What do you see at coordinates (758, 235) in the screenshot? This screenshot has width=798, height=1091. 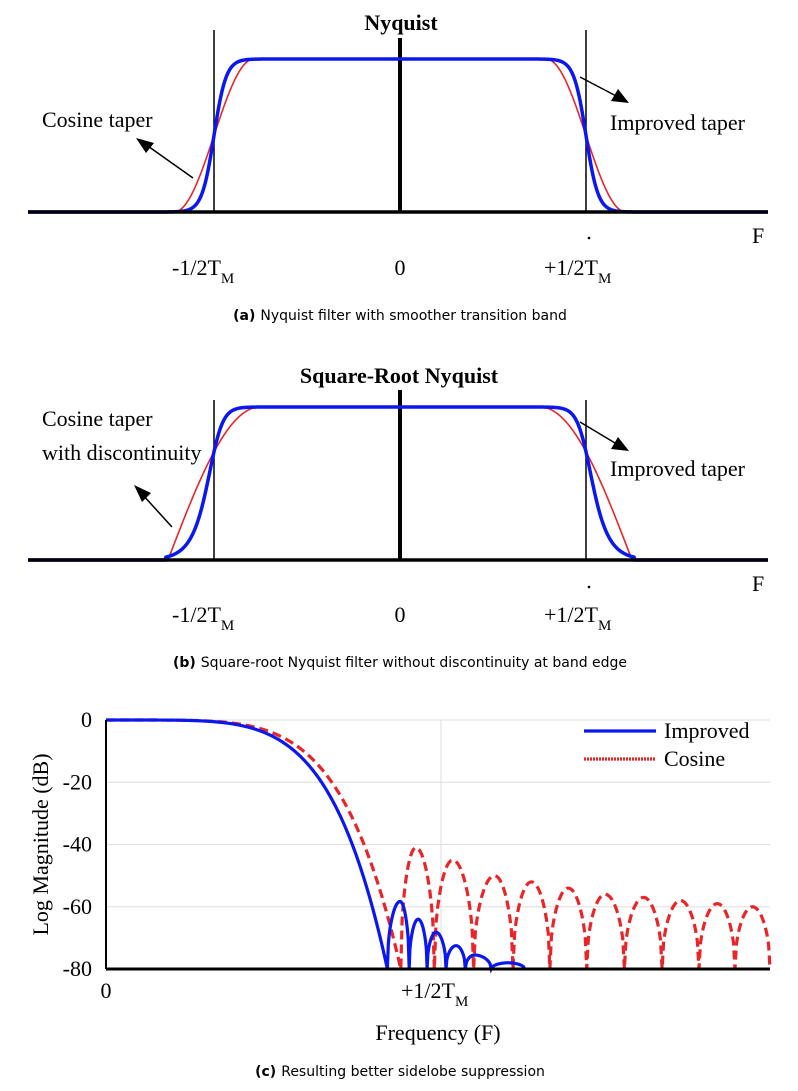 I see `panel-a-f-label: F` at bounding box center [758, 235].